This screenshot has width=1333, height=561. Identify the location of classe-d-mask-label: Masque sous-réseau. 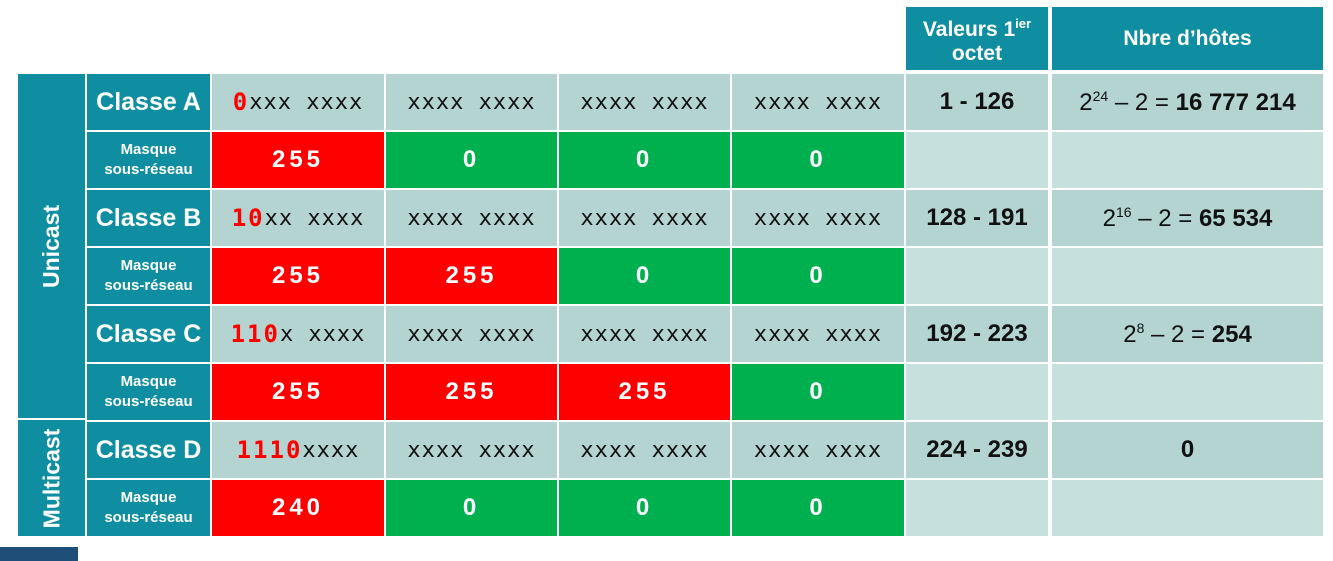
(148, 508).